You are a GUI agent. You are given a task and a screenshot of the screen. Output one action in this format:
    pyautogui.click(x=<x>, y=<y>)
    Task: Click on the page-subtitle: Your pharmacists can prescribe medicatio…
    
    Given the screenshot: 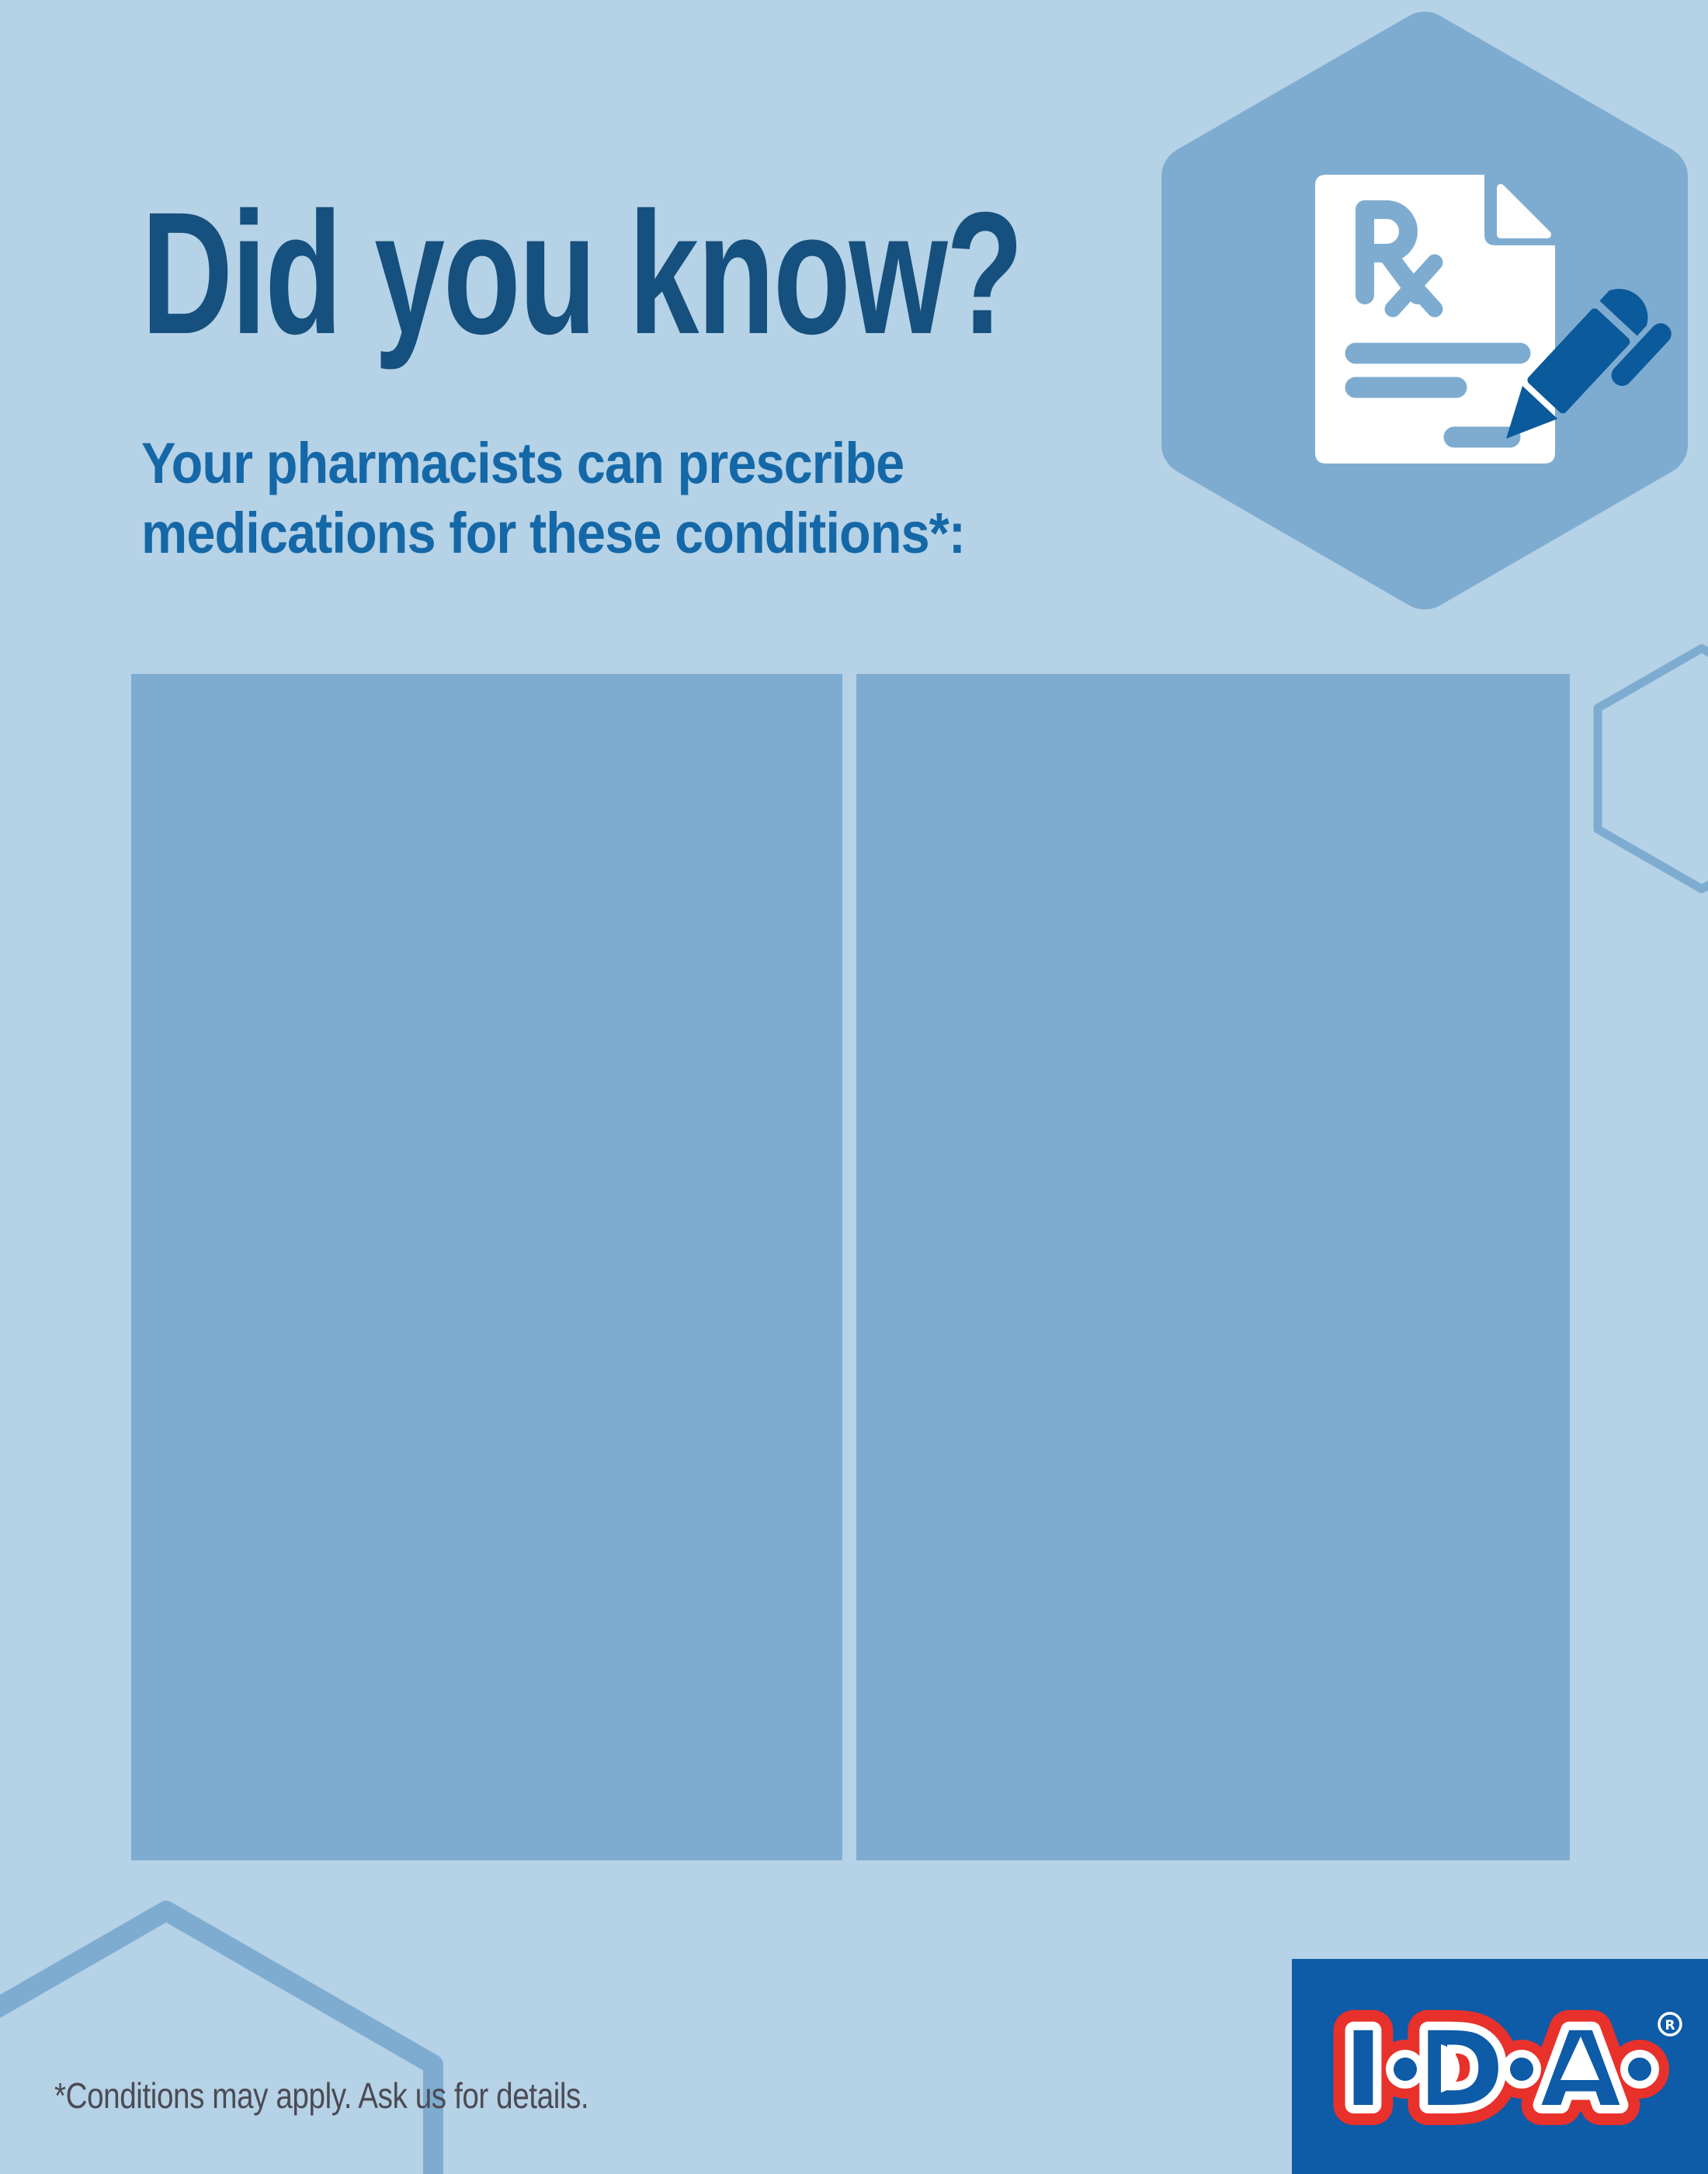 What is the action you would take?
    pyautogui.click(x=554, y=499)
    